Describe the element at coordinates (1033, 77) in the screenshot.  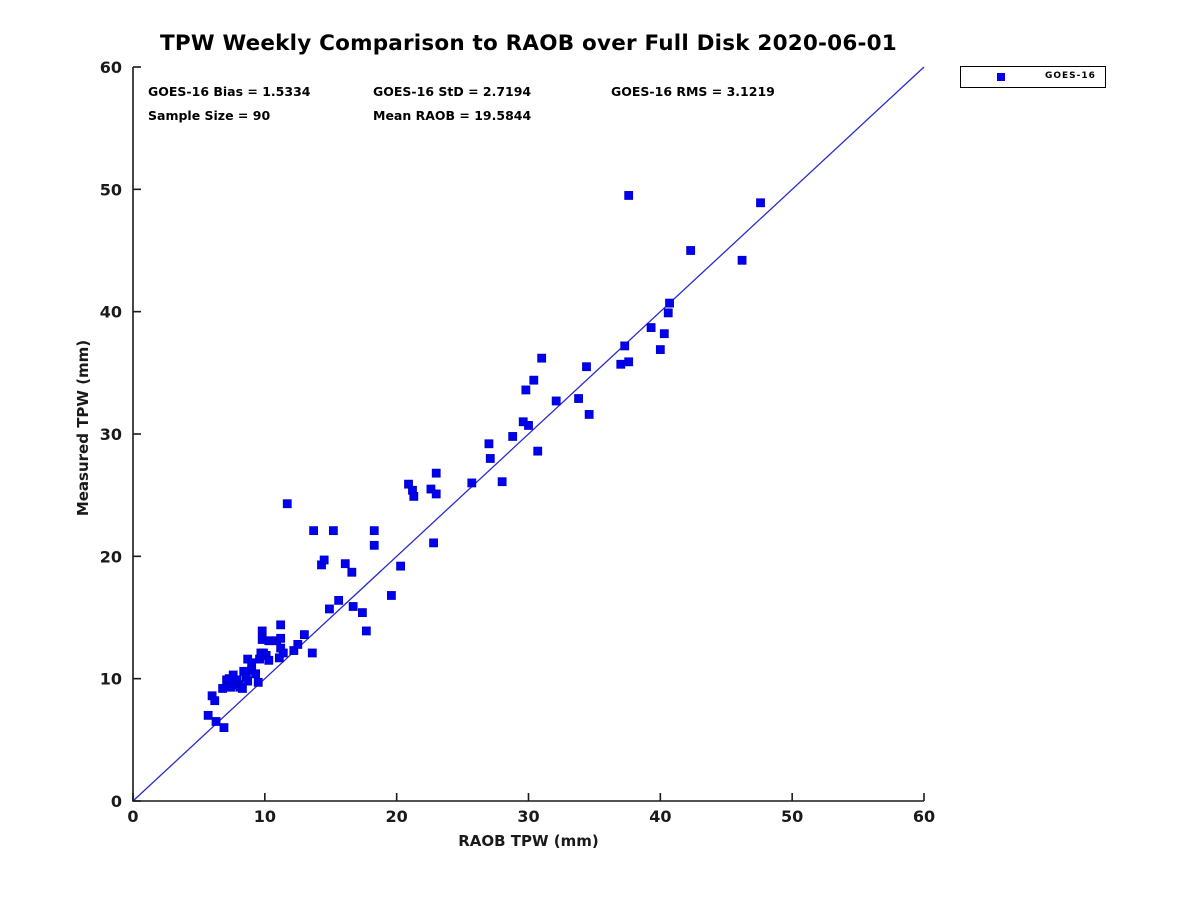
I see `legend-box: GOES-16` at that location.